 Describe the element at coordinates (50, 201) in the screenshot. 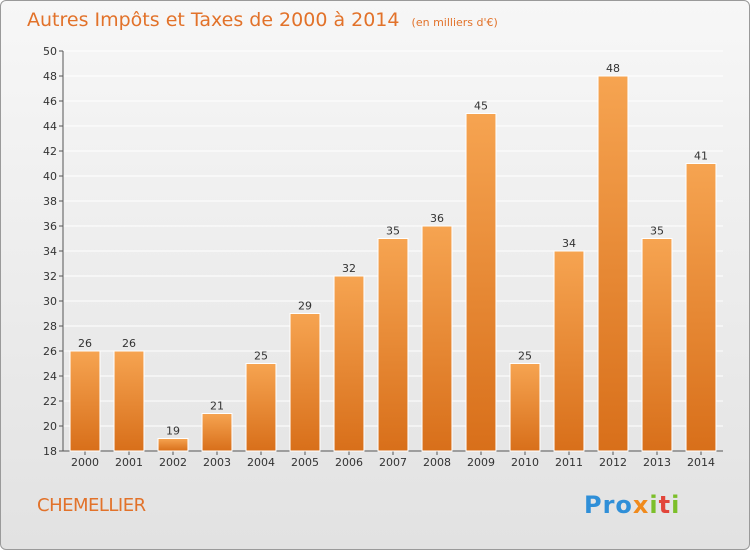

I see `y-tick-label: 38` at that location.